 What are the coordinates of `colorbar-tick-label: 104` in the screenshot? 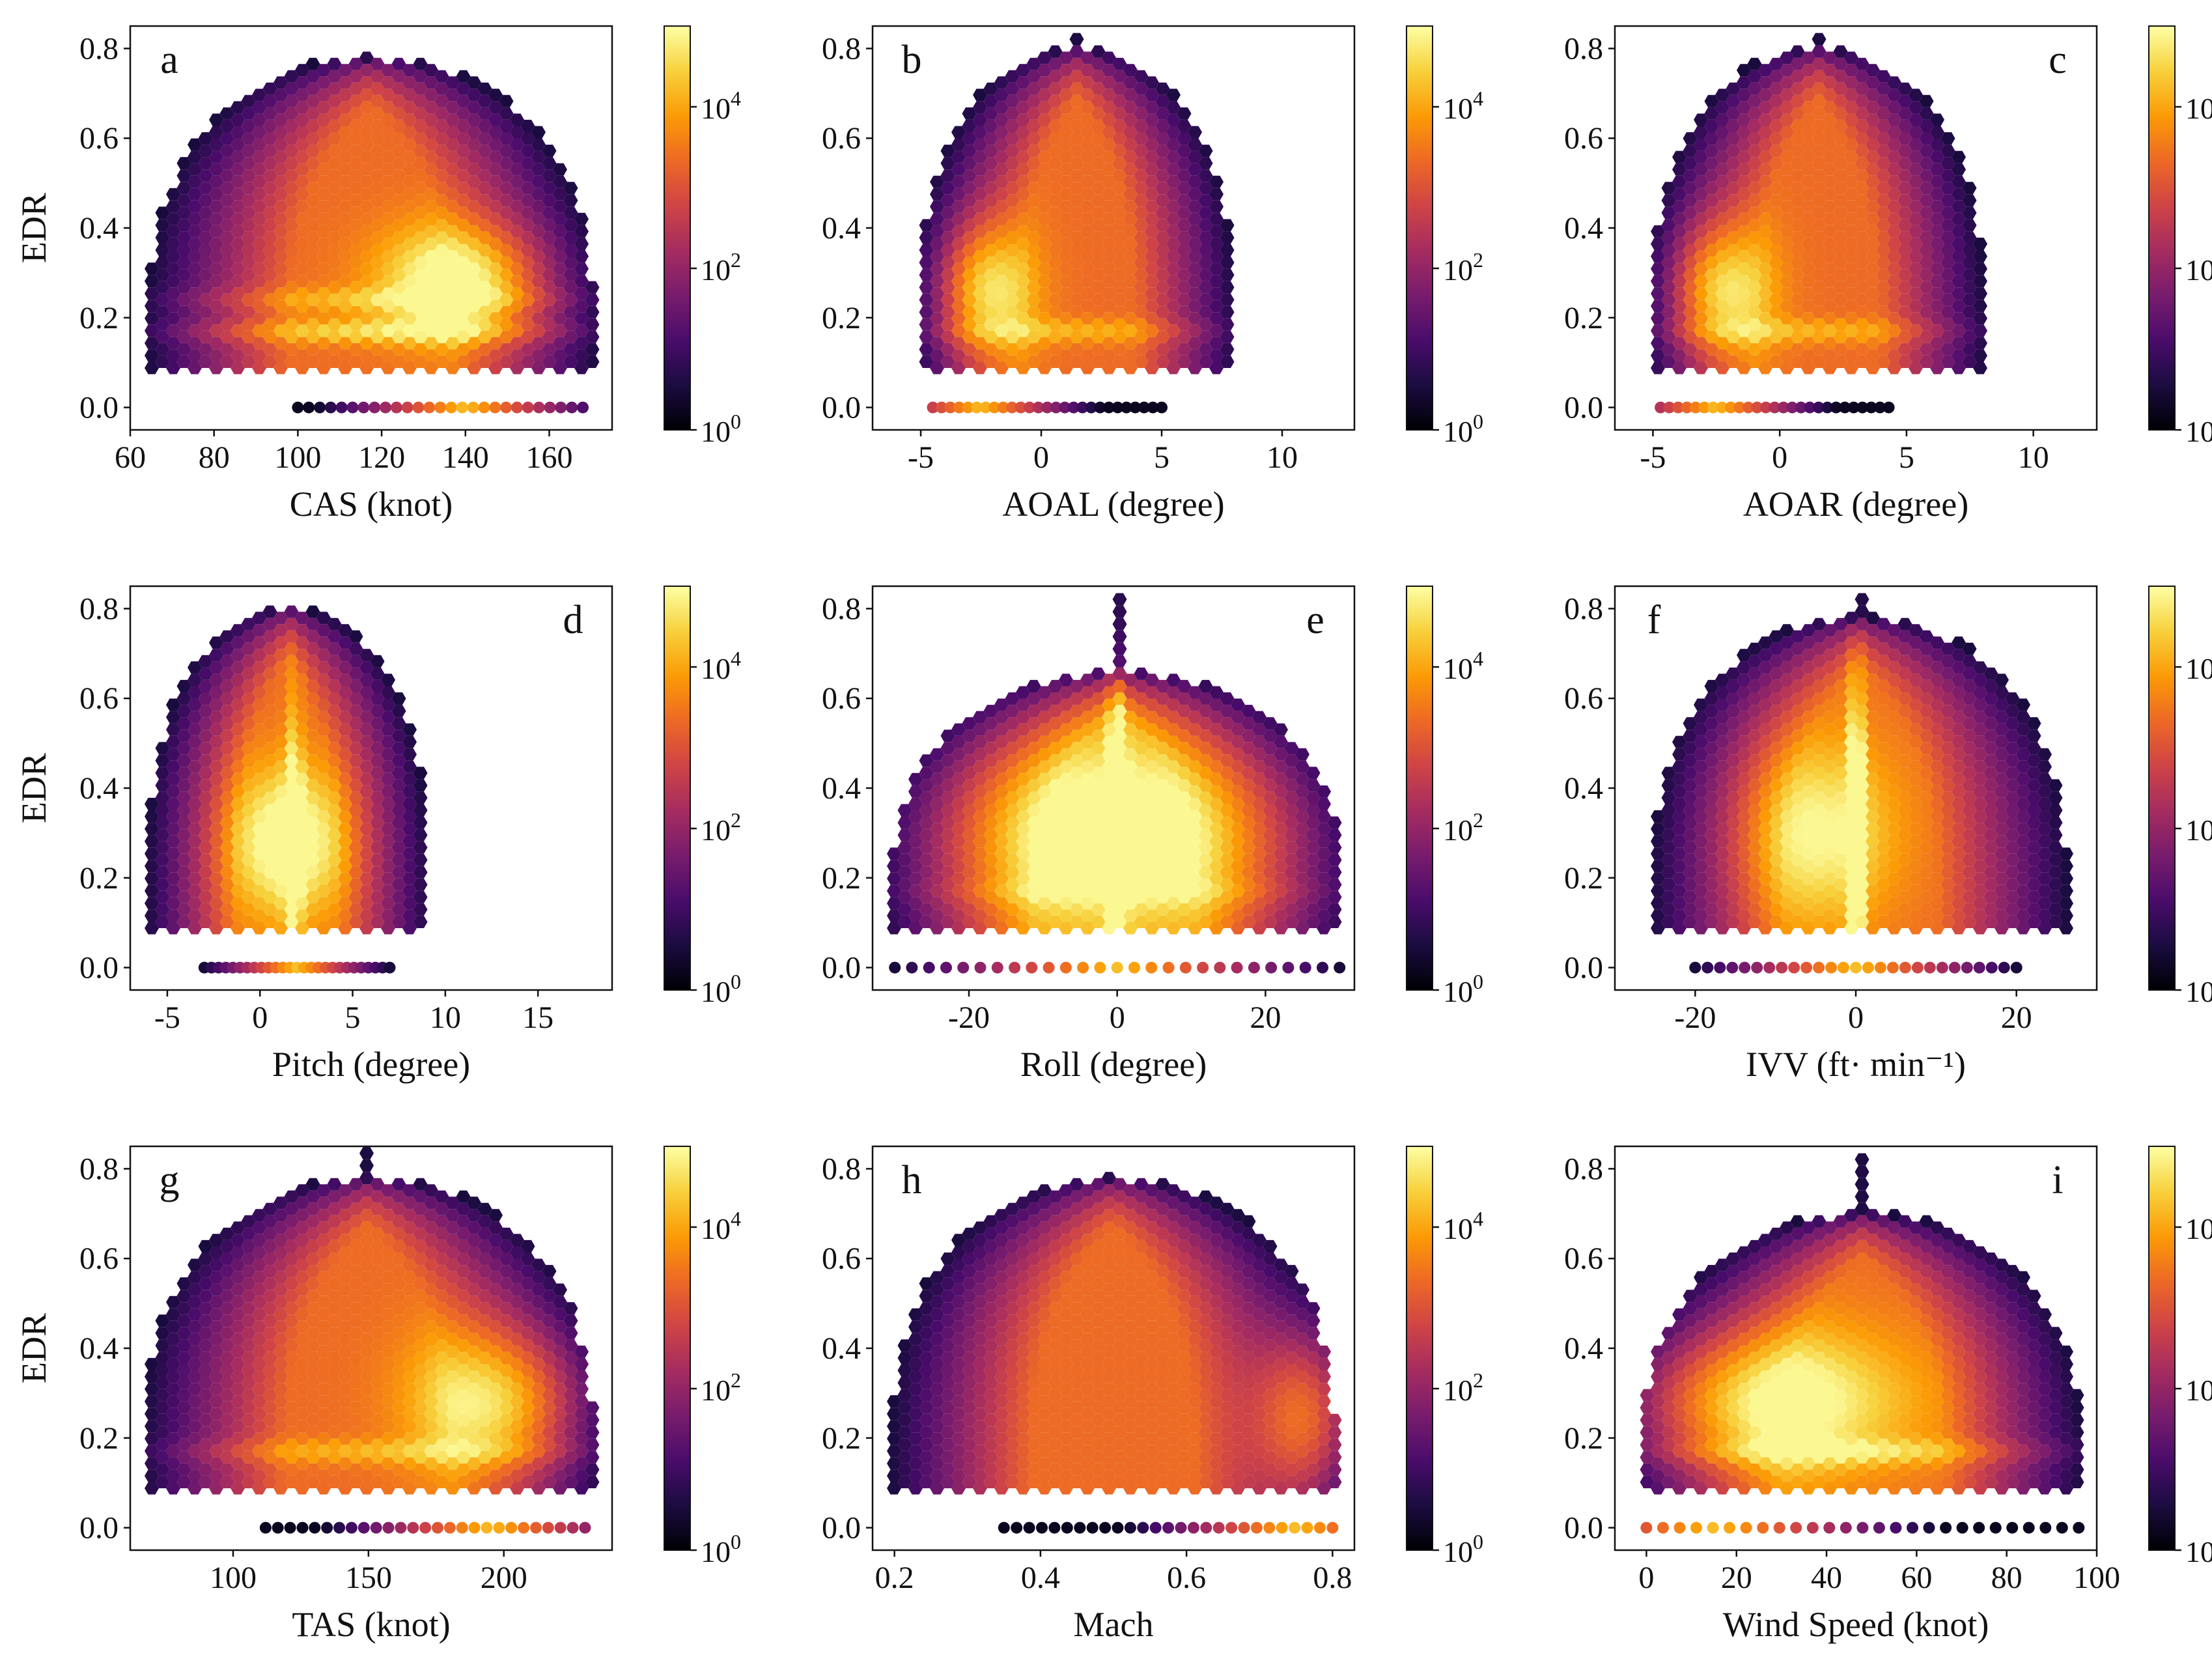 It's located at (721, 106).